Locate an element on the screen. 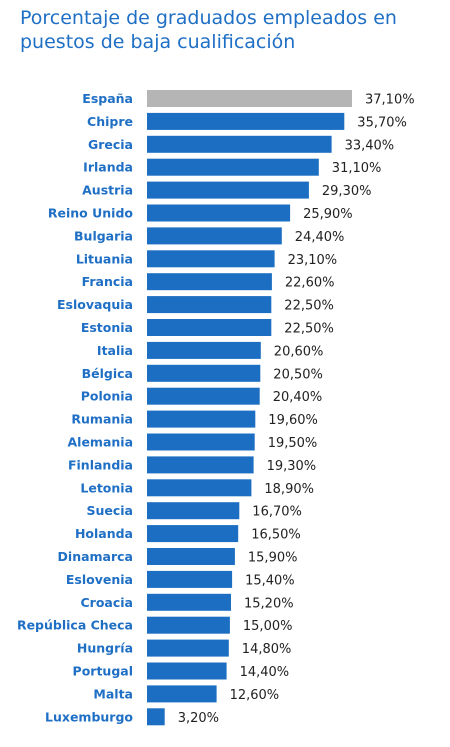  value-label-2: 33,40% is located at coordinates (370, 145).